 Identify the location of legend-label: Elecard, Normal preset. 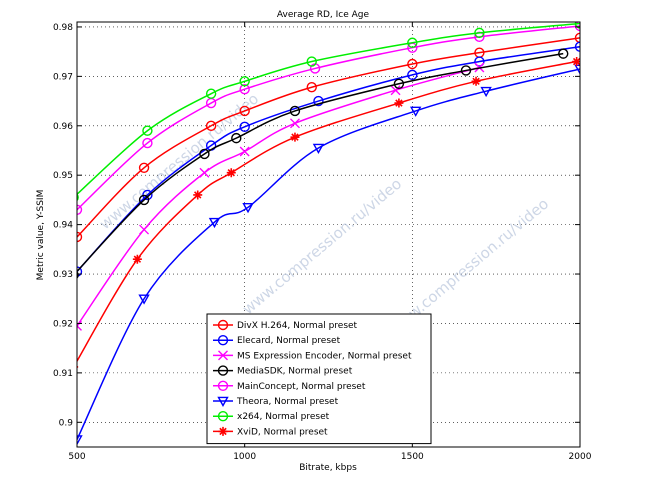
(289, 341).